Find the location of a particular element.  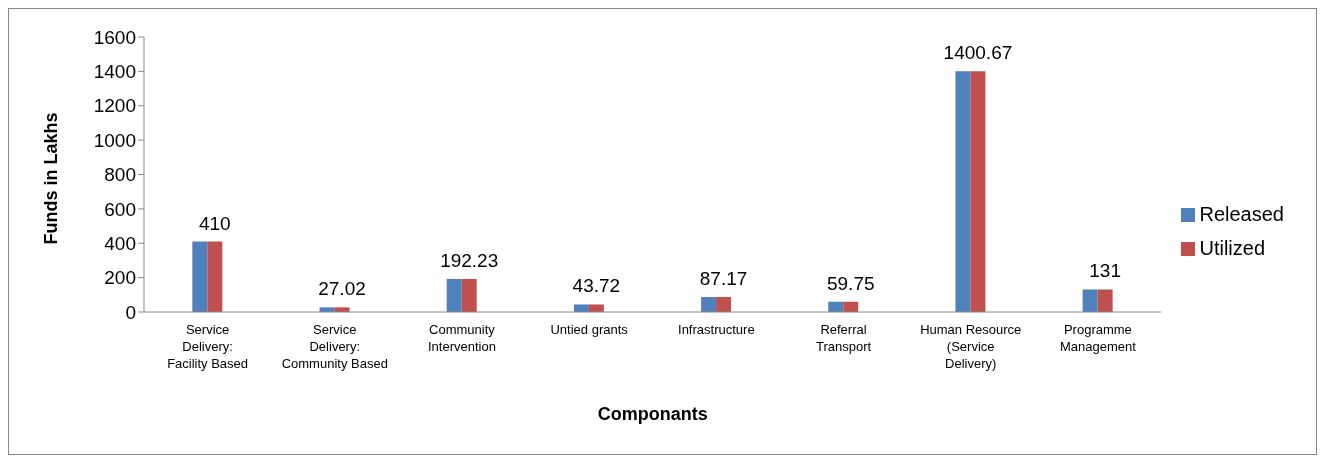

legend-label: Released is located at coordinates (1241, 213).